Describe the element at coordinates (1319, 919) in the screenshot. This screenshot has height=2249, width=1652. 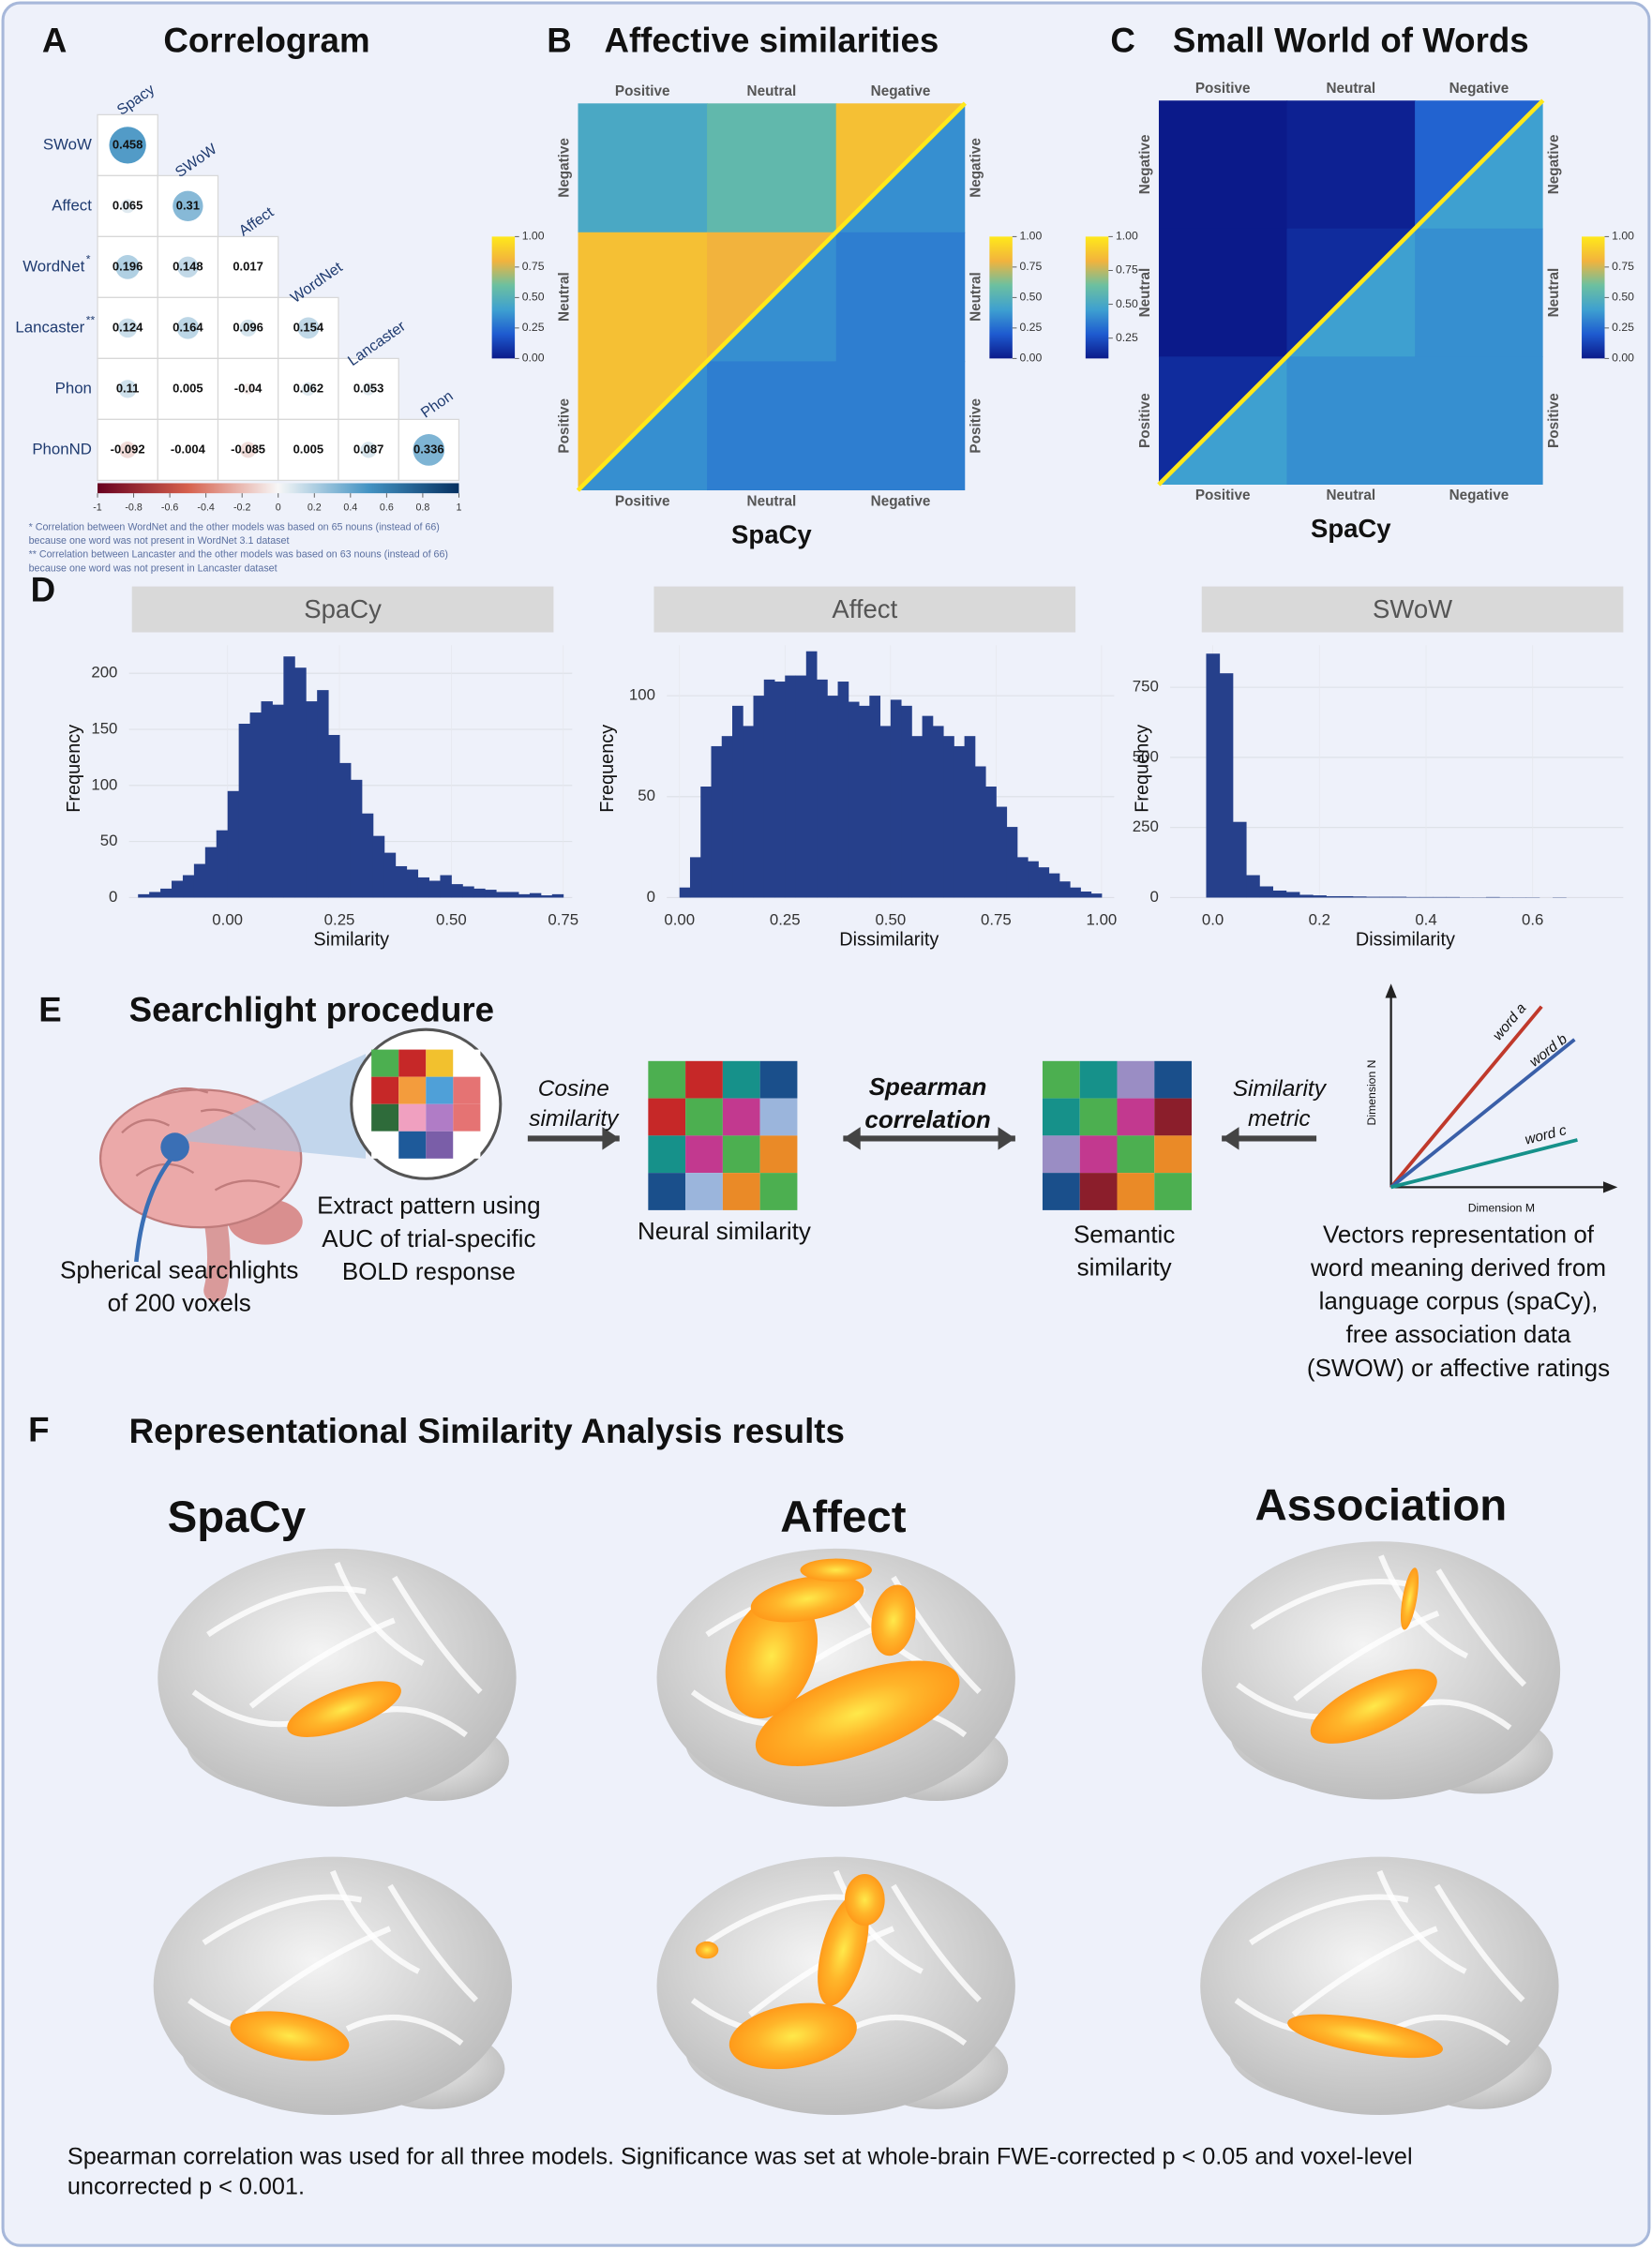
I see `x-tick-label: 0.2` at that location.